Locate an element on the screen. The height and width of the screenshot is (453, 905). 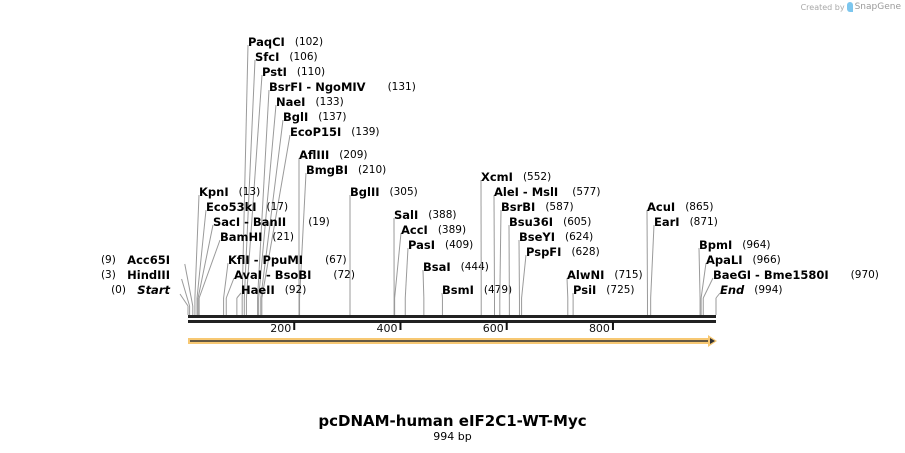
enzyme-name: BseYI is located at coordinates (537, 237).